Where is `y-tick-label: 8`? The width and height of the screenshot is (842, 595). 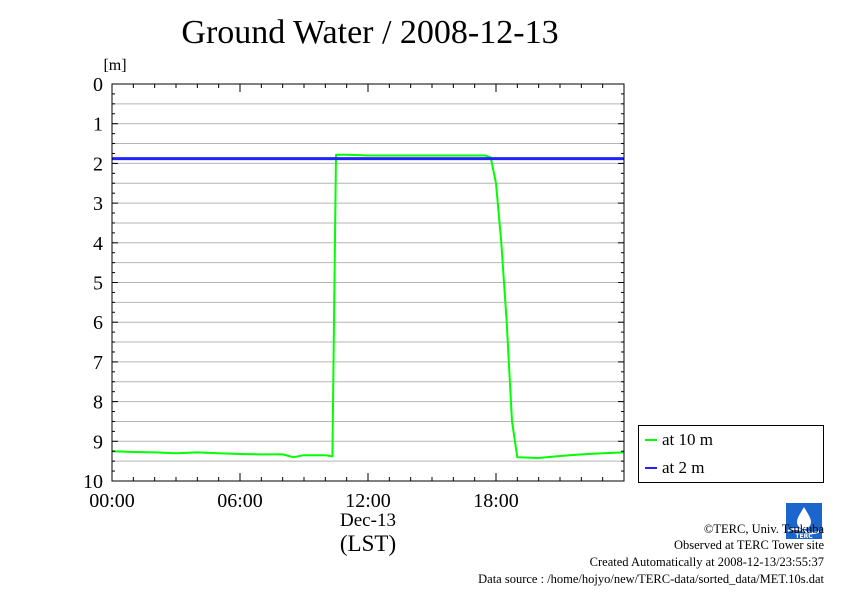 y-tick-label: 8 is located at coordinates (98, 403).